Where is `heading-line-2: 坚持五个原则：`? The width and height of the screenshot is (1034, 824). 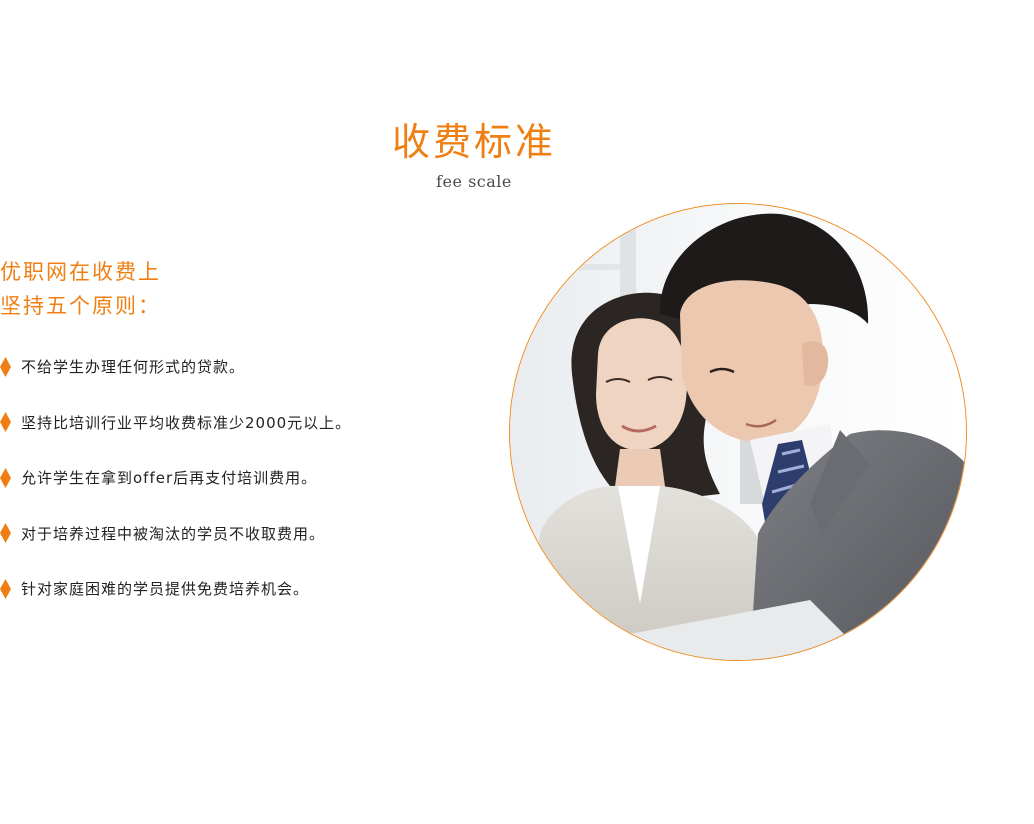 heading-line-2: 坚持五个原则： is located at coordinates (80, 306).